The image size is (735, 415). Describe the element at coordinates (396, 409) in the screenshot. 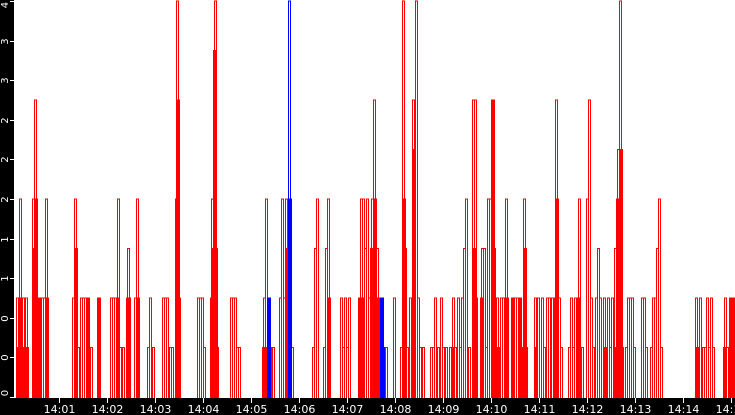

I see `x-tick-label: 14:08` at that location.